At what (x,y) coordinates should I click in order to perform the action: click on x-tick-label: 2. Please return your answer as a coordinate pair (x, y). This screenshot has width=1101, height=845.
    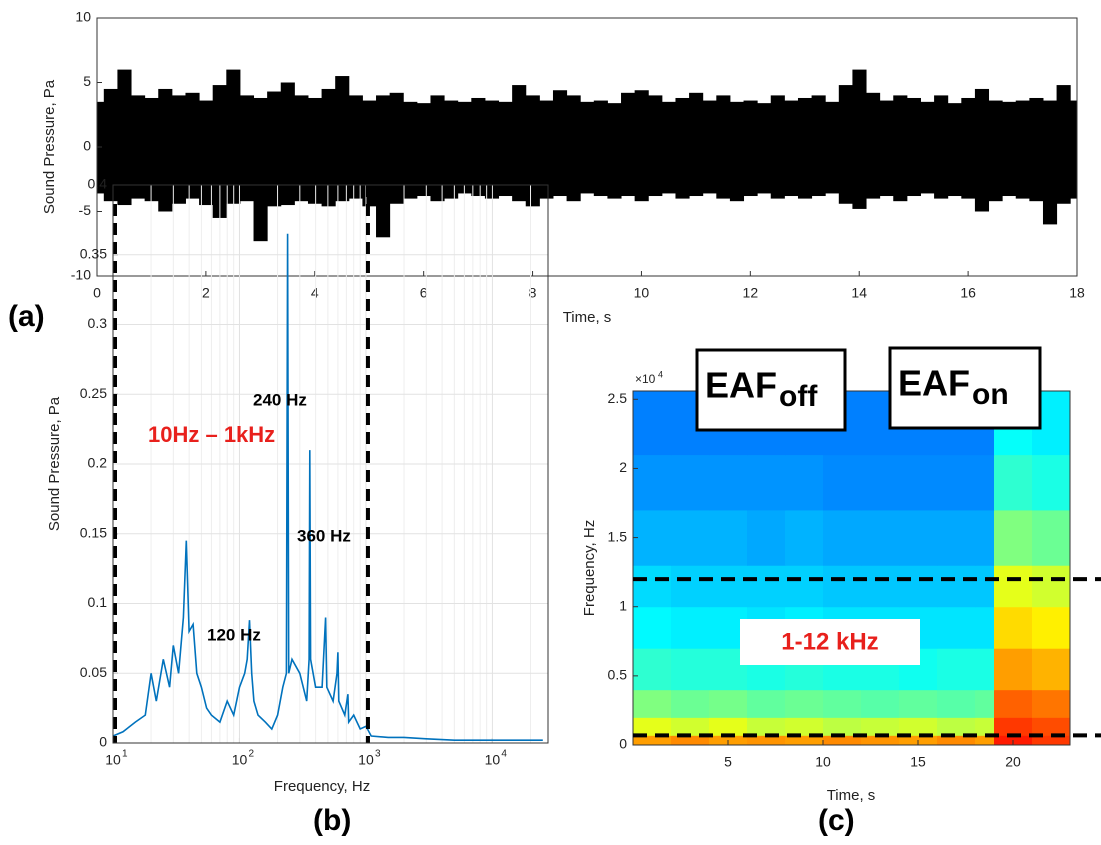
    Looking at the image, I should click on (206, 293).